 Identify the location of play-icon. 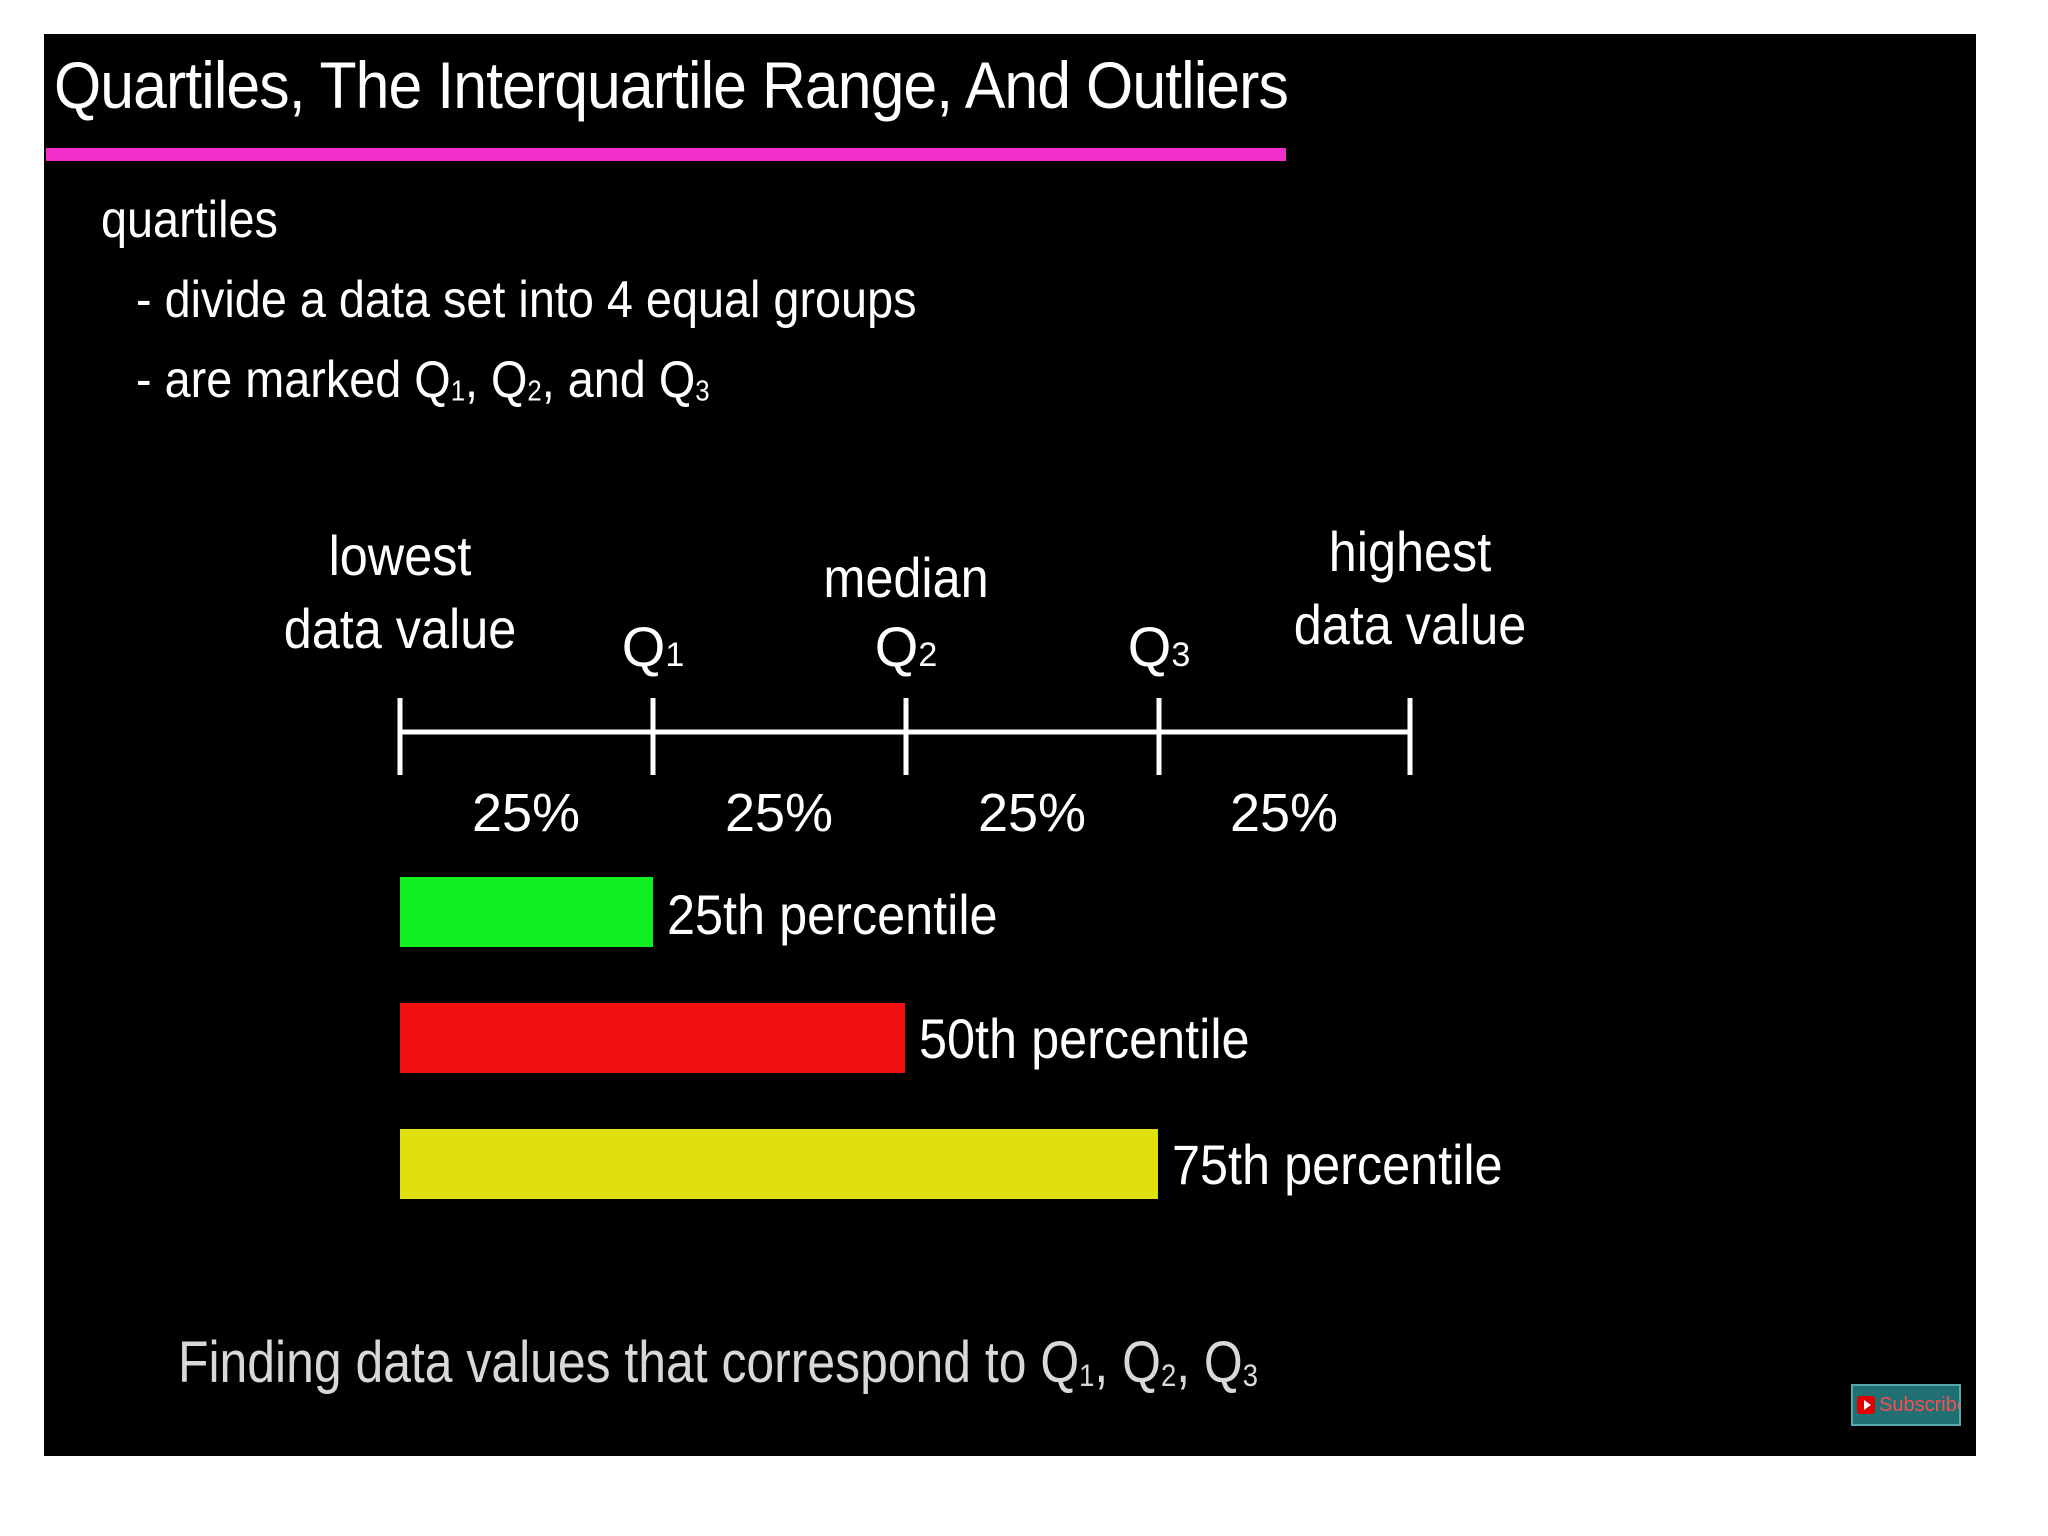
(1866, 1405).